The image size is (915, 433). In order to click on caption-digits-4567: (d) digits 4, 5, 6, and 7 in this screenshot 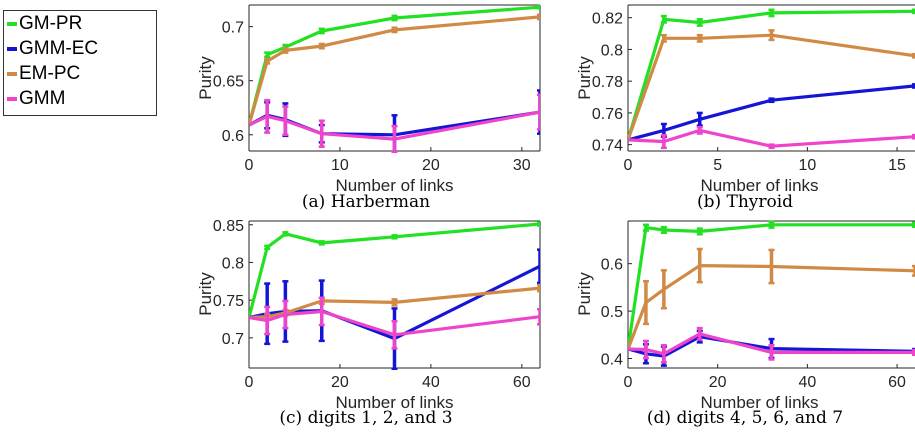, I will do `click(745, 418)`.